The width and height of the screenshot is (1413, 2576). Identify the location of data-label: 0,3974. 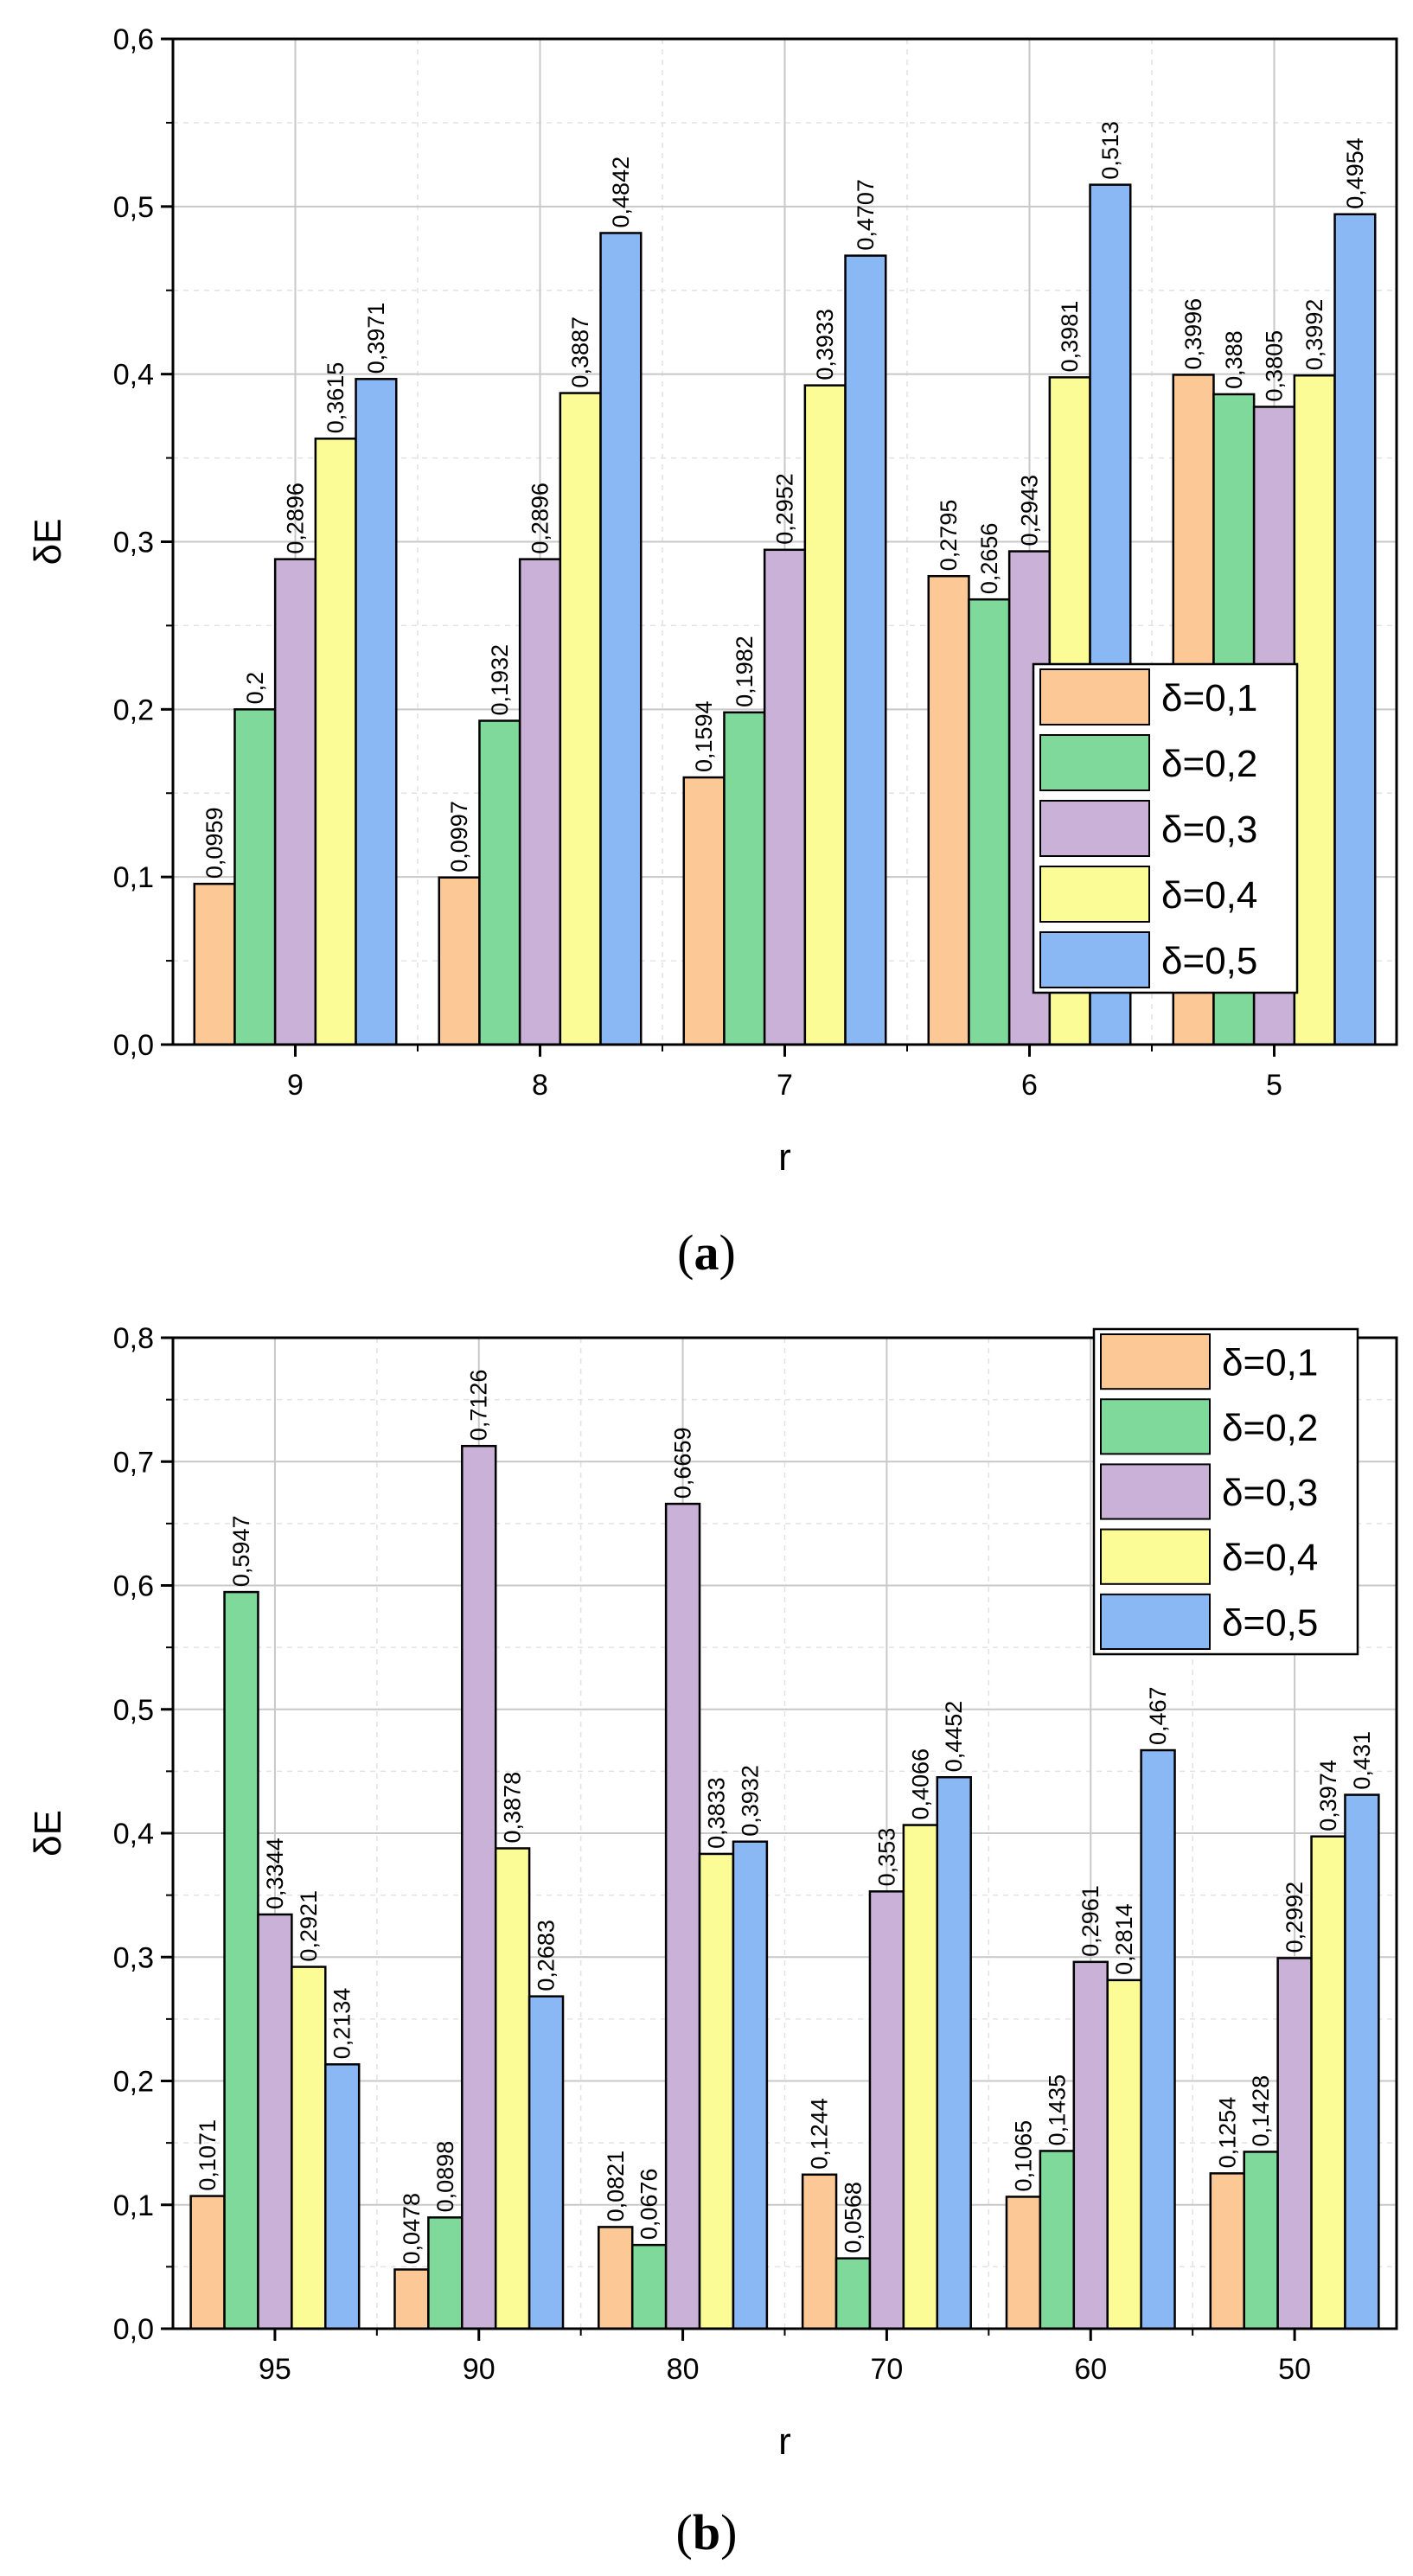
(1328, 1795).